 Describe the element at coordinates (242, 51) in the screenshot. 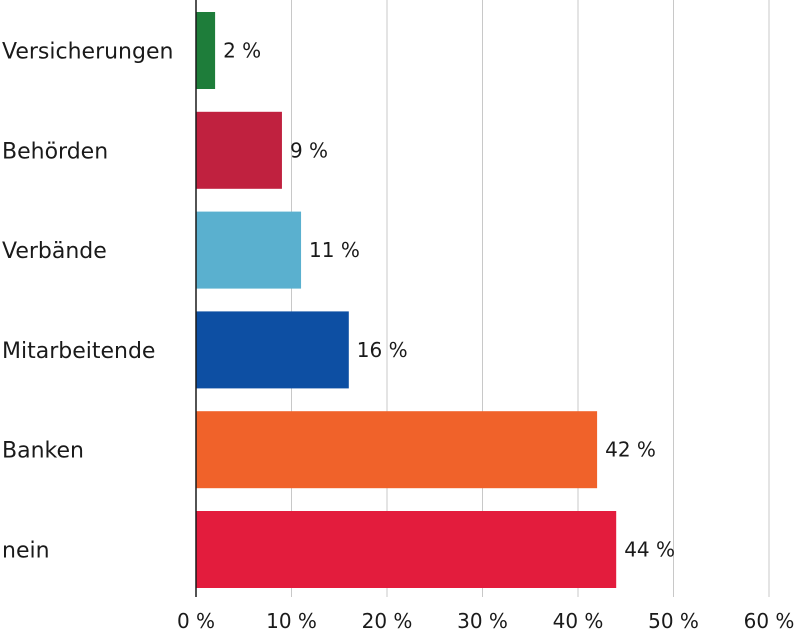

I see `value-label: 2 %` at that location.